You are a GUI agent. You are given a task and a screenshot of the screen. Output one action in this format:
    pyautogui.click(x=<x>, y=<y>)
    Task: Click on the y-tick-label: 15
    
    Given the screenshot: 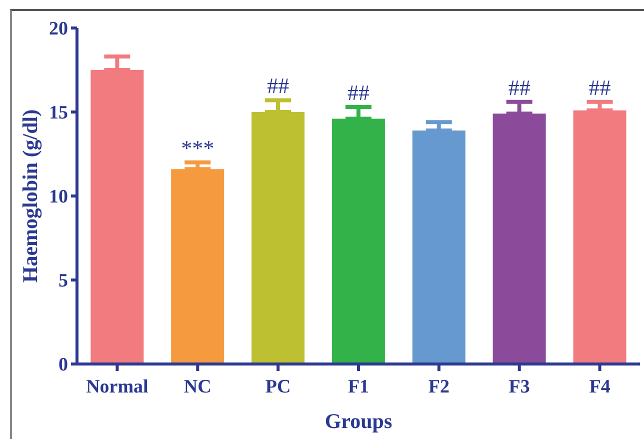 What is the action you would take?
    pyautogui.click(x=58, y=113)
    